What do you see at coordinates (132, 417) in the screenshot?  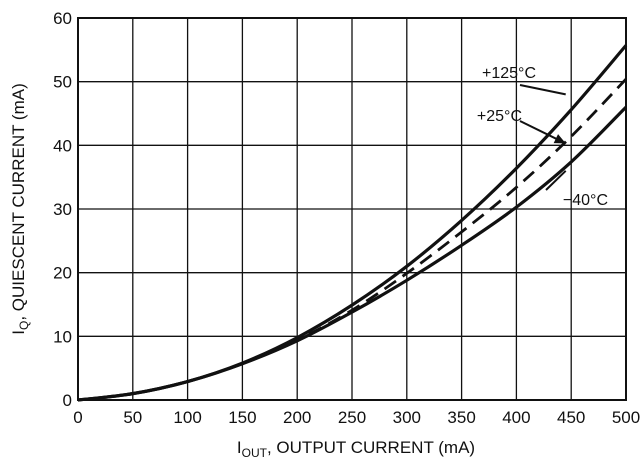 I see `x-tick-label: 50` at bounding box center [132, 417].